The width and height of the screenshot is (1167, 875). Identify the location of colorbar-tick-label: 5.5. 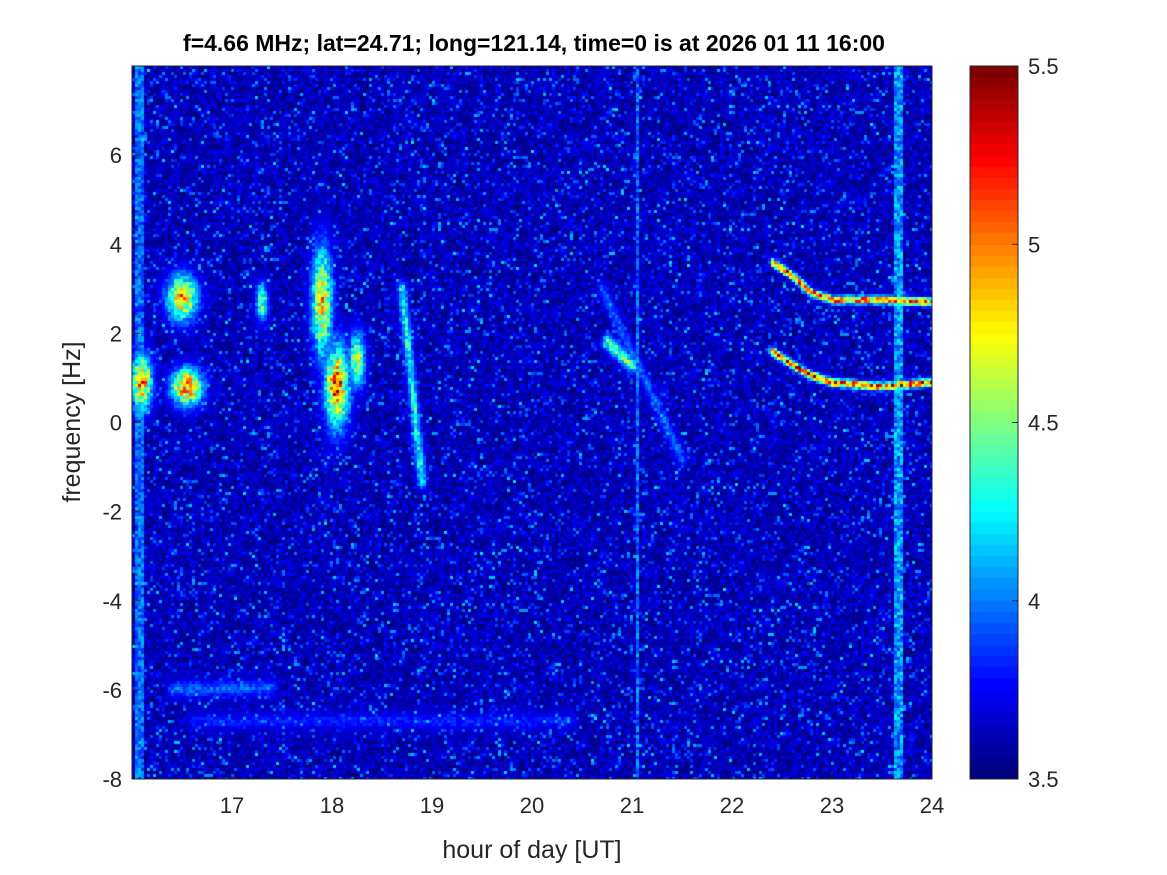
(1043, 66).